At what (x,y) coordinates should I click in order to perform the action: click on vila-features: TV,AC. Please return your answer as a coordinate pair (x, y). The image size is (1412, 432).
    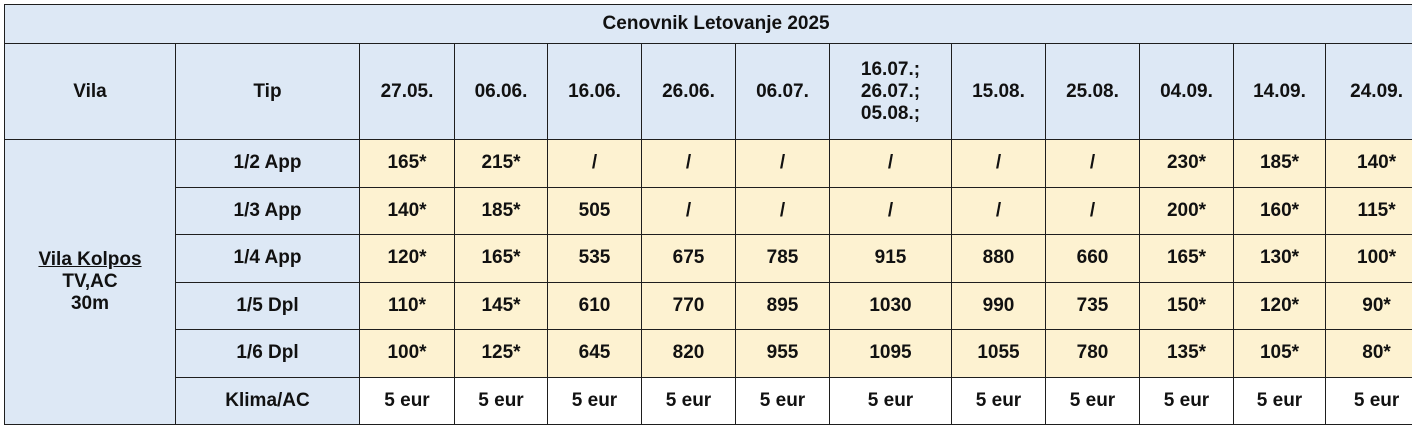
    Looking at the image, I should click on (90, 281).